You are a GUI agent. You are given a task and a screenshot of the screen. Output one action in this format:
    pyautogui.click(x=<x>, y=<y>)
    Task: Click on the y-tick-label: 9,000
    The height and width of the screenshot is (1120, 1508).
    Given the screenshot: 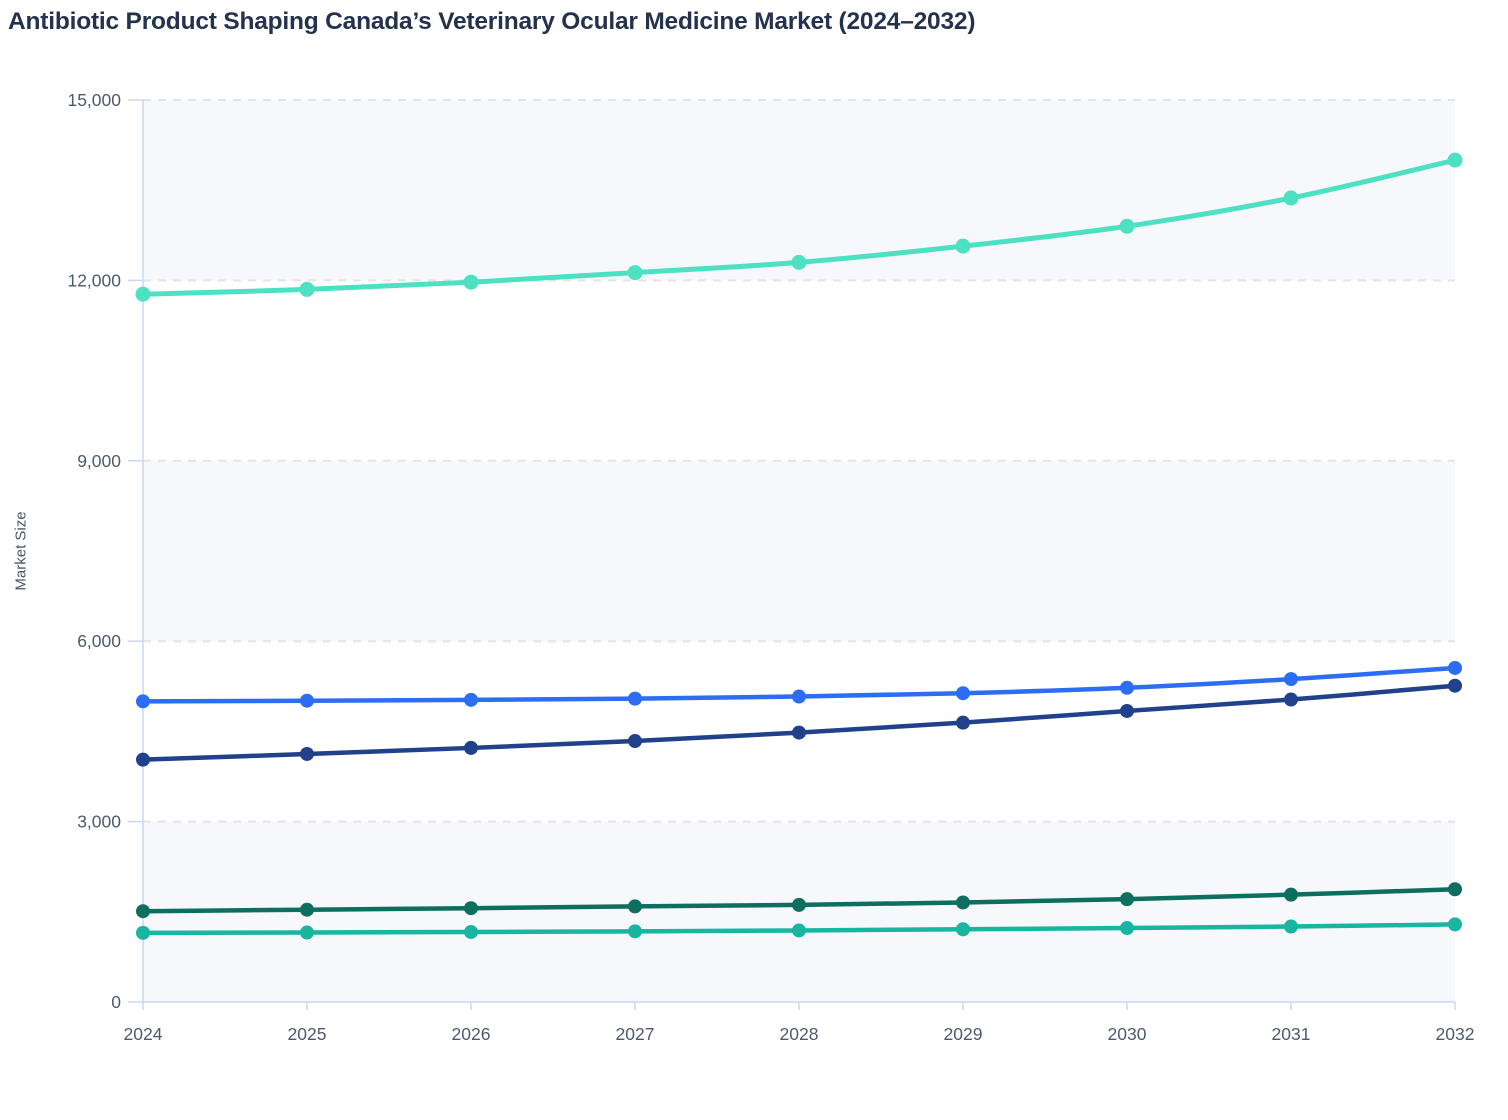 What is the action you would take?
    pyautogui.click(x=99, y=461)
    